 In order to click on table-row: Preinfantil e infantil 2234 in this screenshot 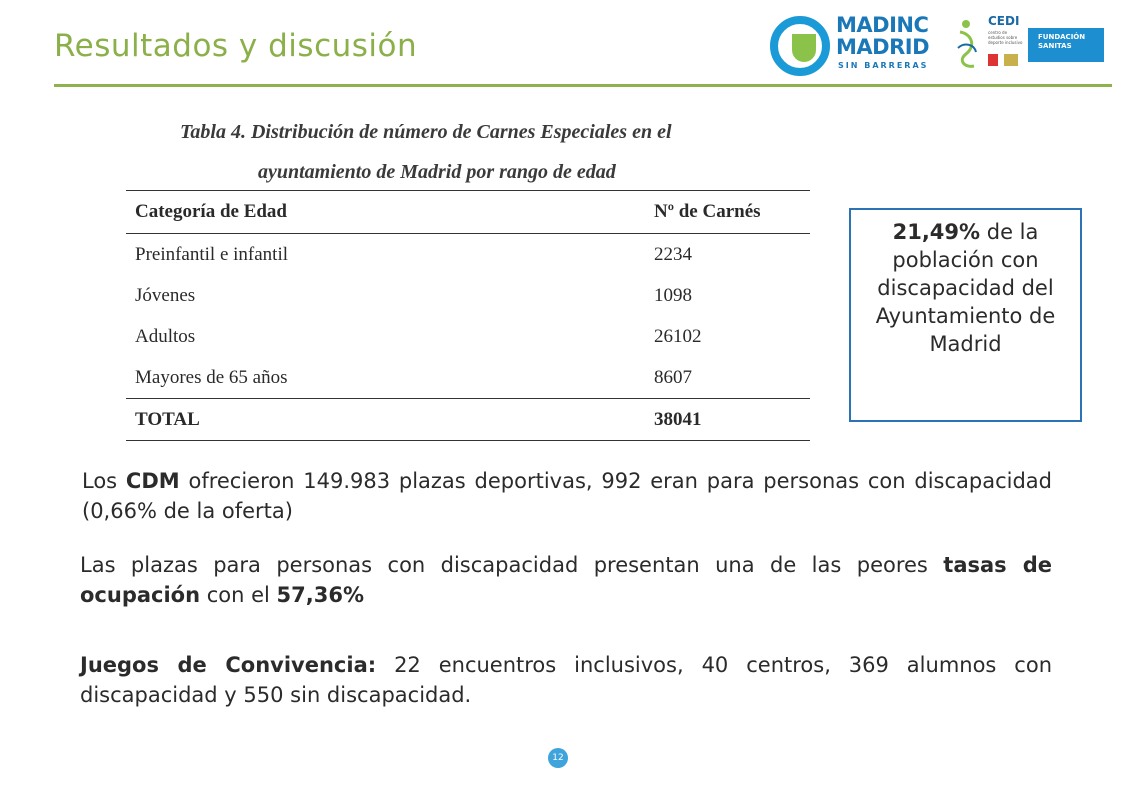, I will do `click(468, 255)`.